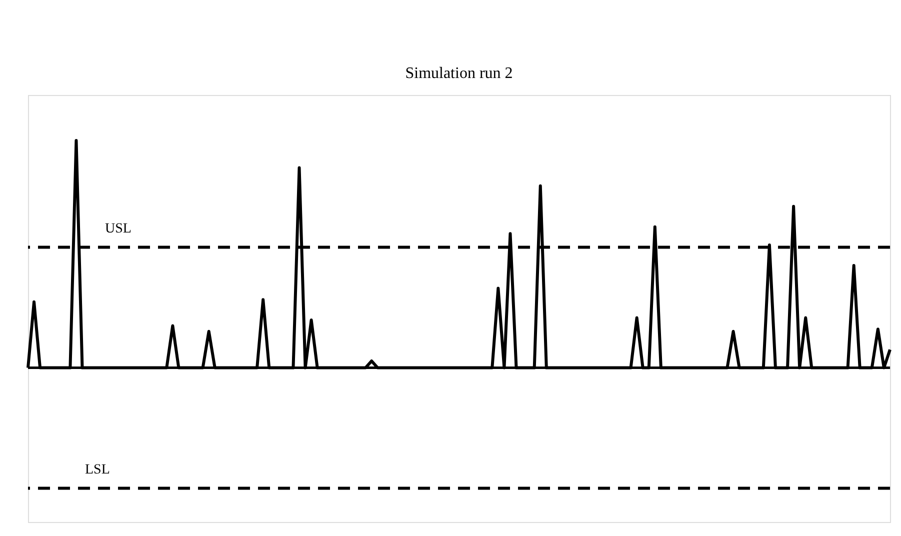 The image size is (901, 536). What do you see at coordinates (118, 228) in the screenshot?
I see `ref-line-label: USL` at bounding box center [118, 228].